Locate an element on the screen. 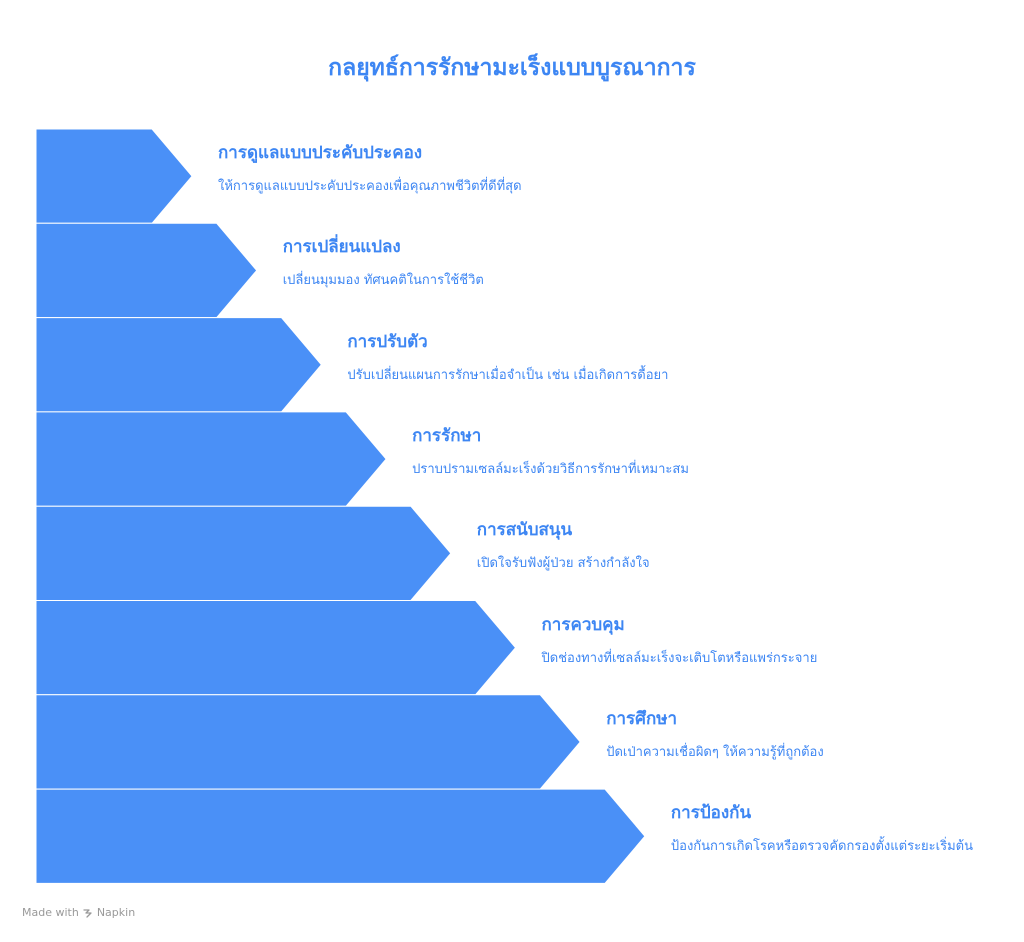 This screenshot has width=1024, height=942. step-heading: การปรับตัว is located at coordinates (387, 341).